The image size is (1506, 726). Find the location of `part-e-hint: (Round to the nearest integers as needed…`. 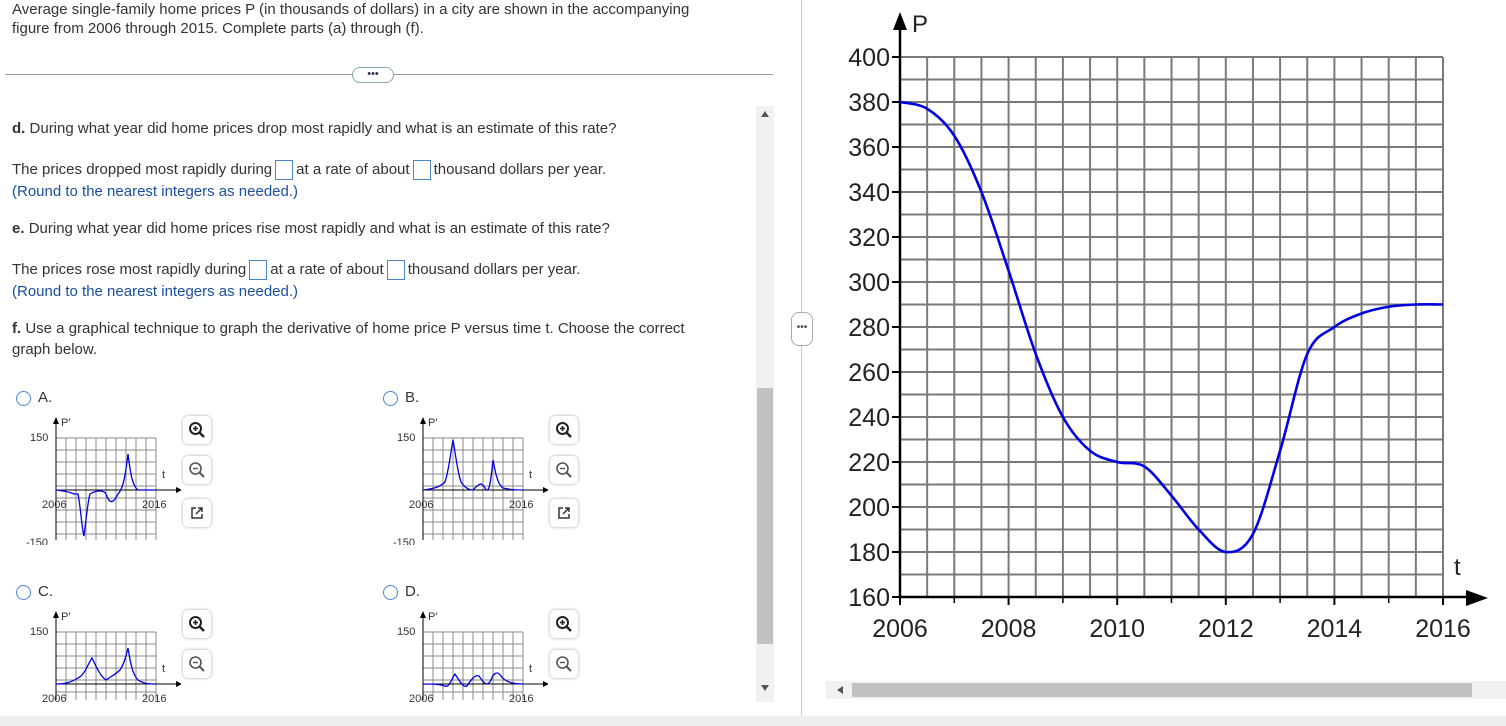

part-e-hint: (Round to the nearest integers as needed… is located at coordinates (155, 291).